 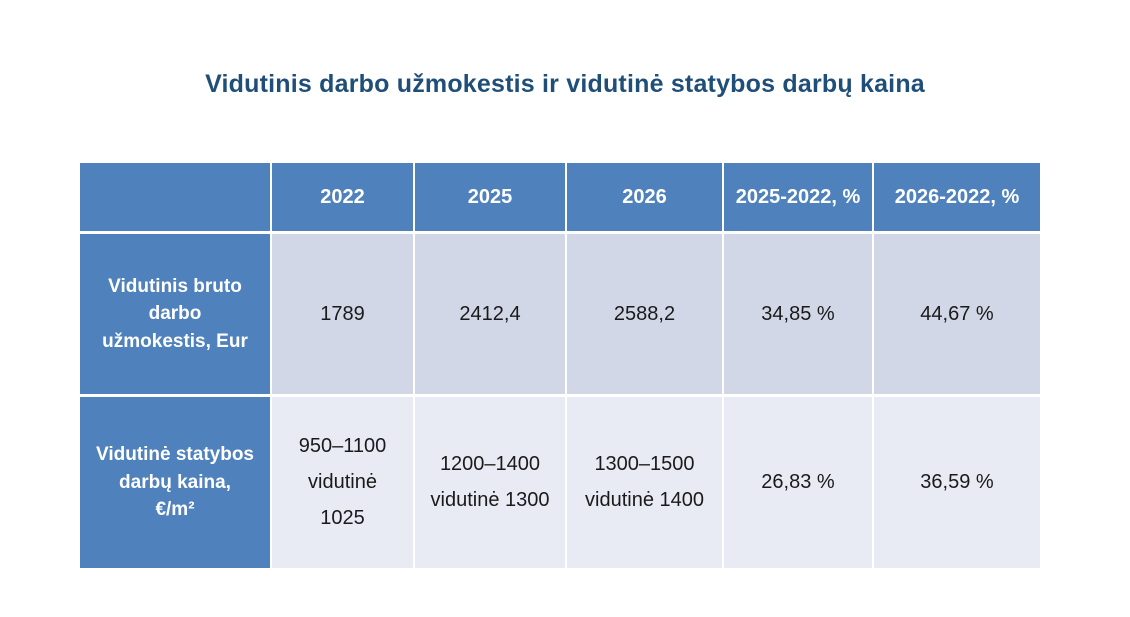 What do you see at coordinates (644, 197) in the screenshot?
I see `header-cell-2026: 2026` at bounding box center [644, 197].